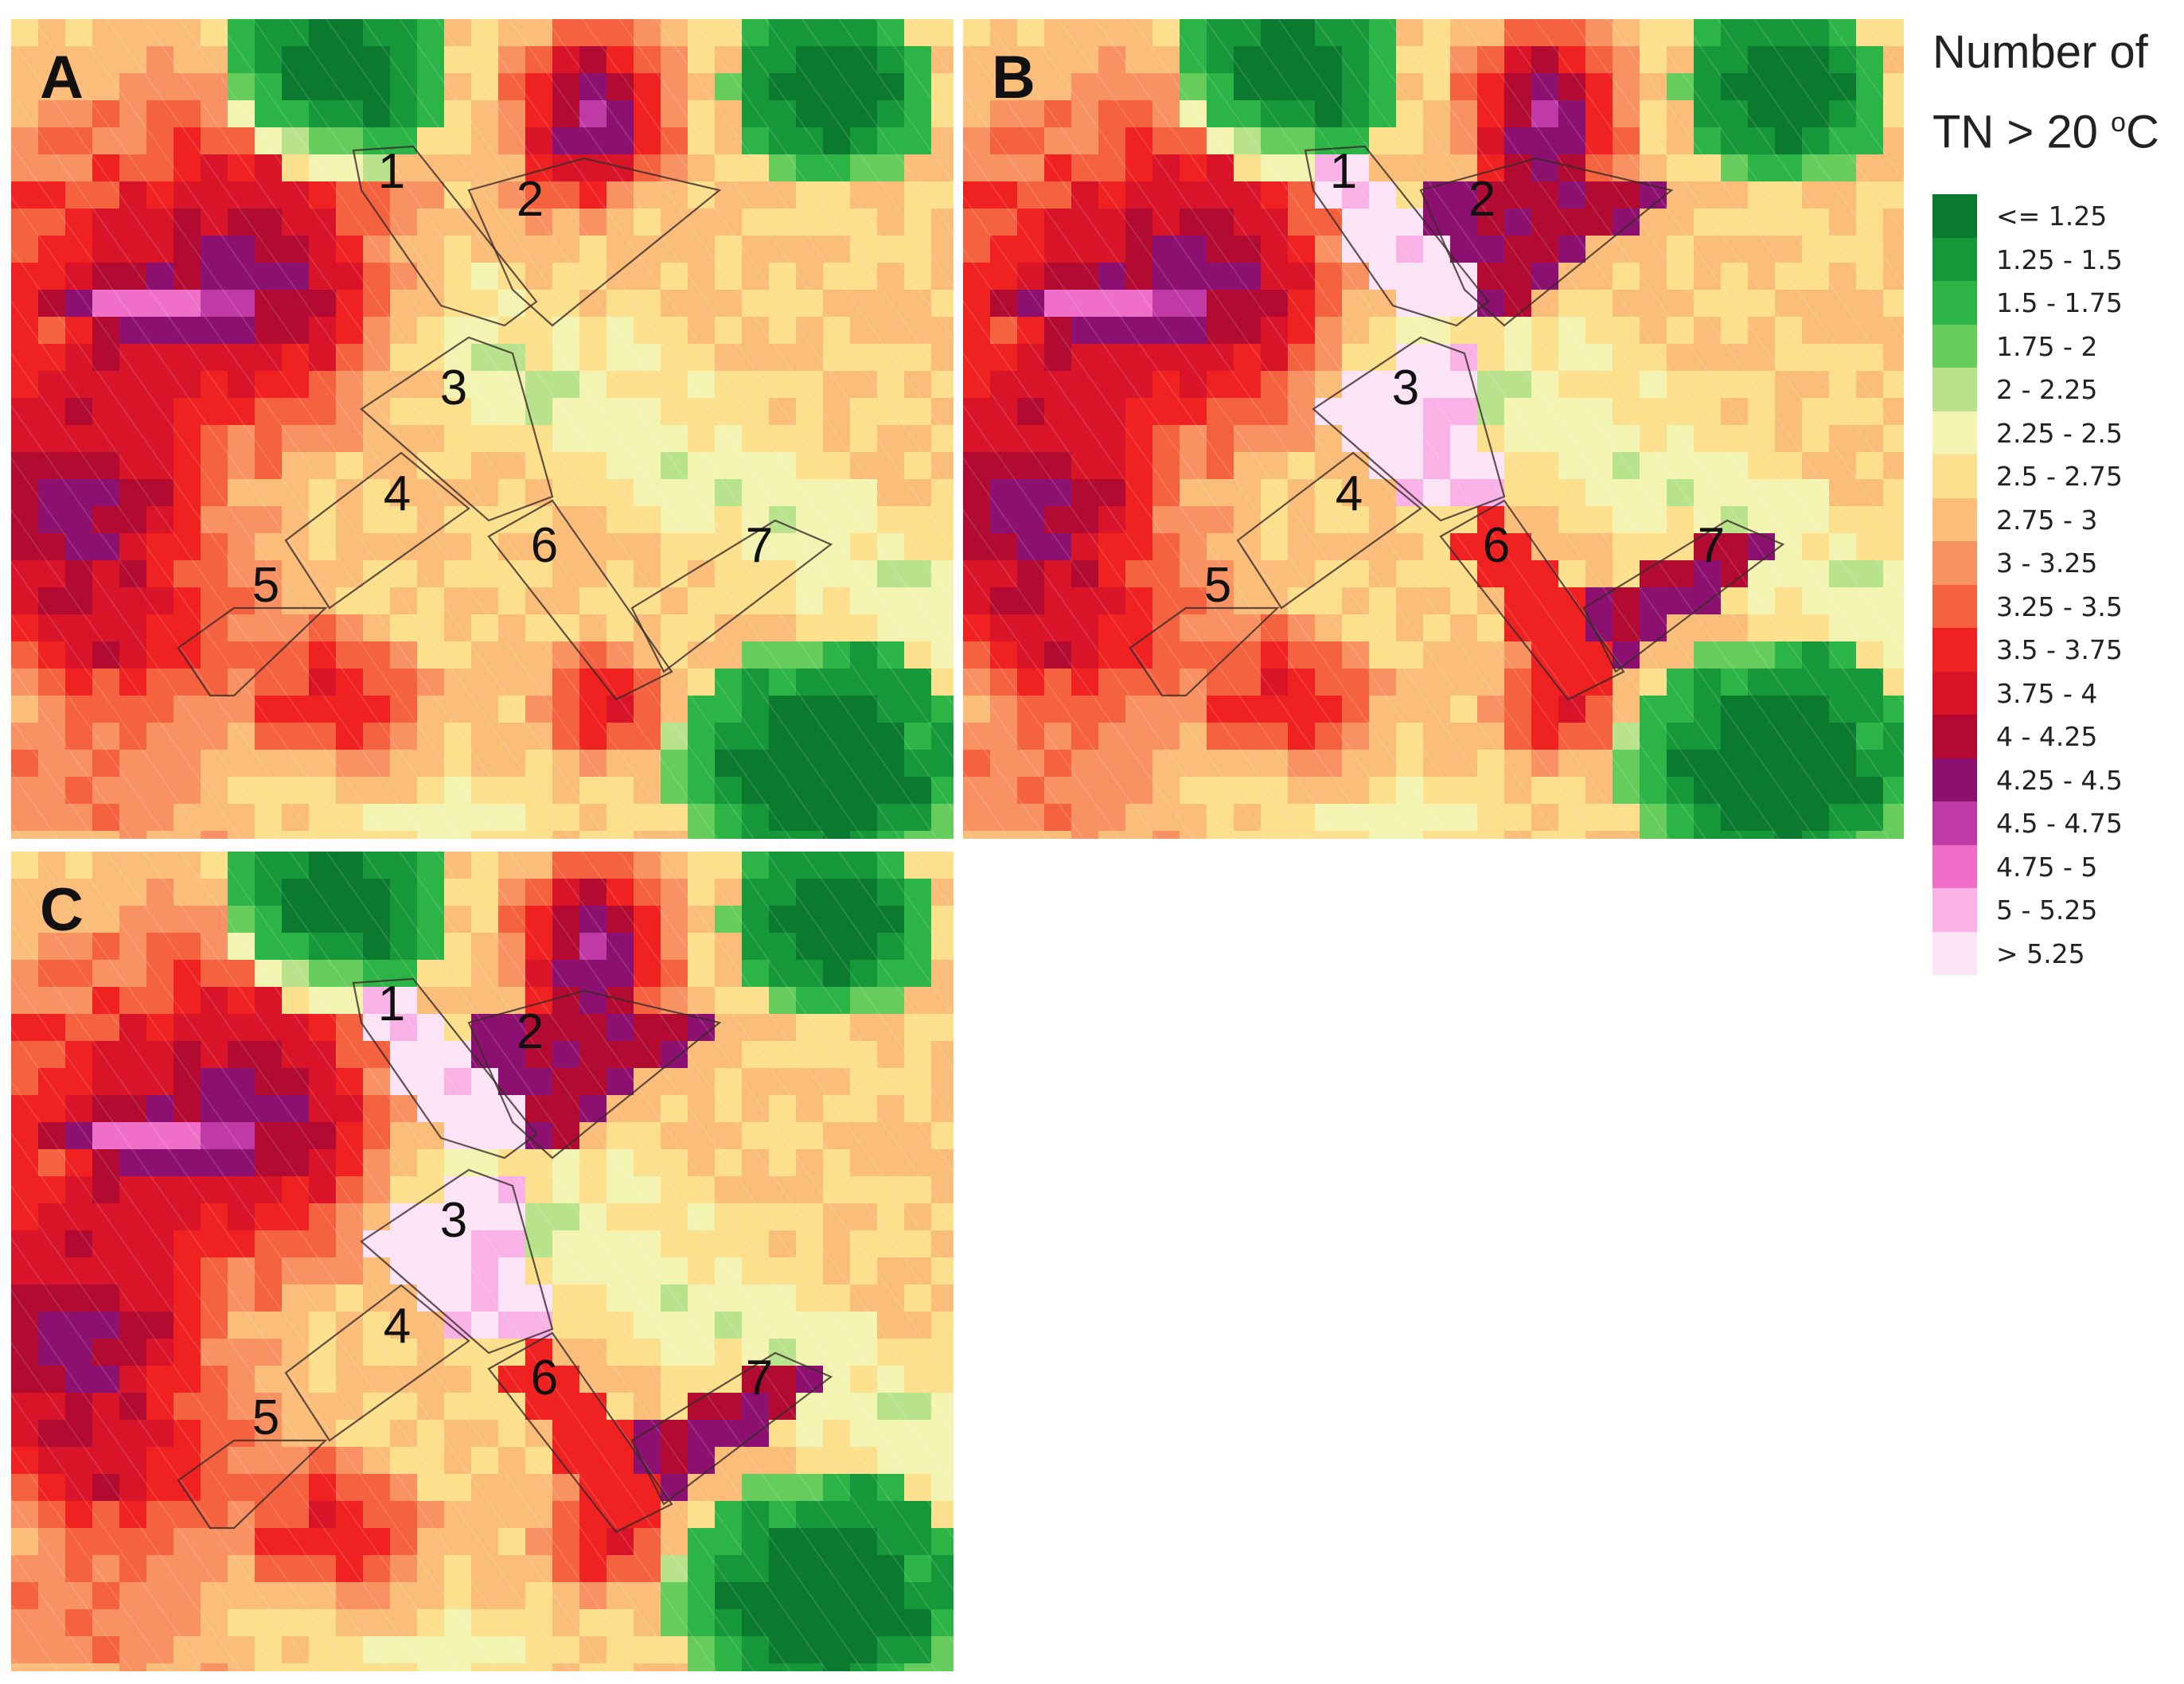 The height and width of the screenshot is (1684, 2184). Describe the element at coordinates (2040, 52) in the screenshot. I see `legend-title-line1: Number of` at that location.